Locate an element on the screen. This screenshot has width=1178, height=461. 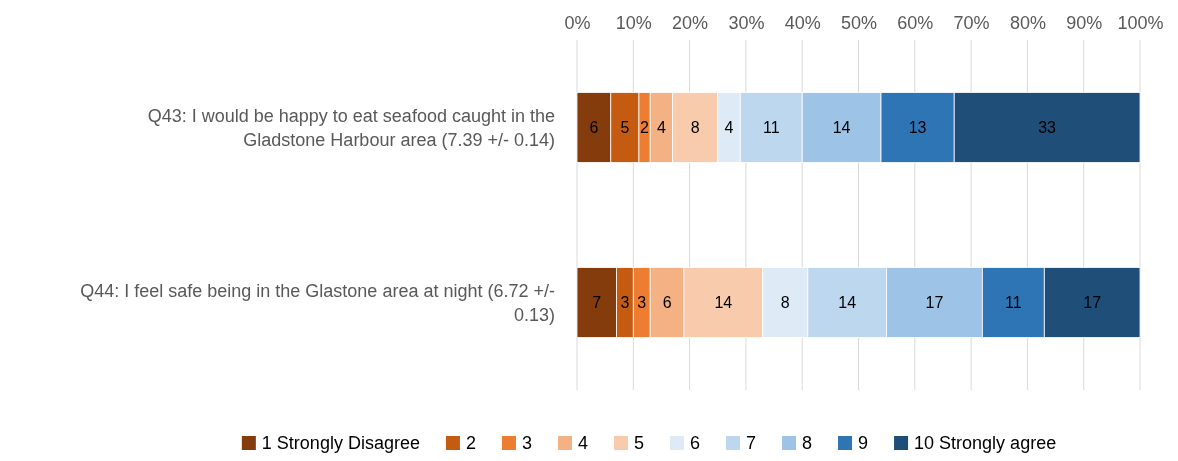
x-tick-label: 20% is located at coordinates (690, 23).